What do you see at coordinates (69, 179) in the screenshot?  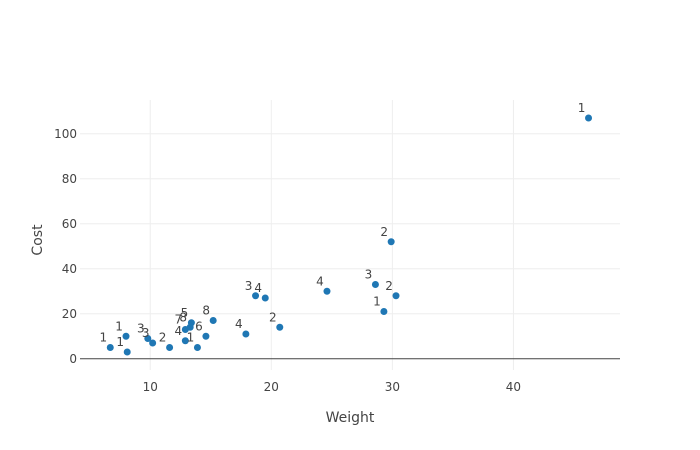 I see `y-tick-label: 80` at bounding box center [69, 179].